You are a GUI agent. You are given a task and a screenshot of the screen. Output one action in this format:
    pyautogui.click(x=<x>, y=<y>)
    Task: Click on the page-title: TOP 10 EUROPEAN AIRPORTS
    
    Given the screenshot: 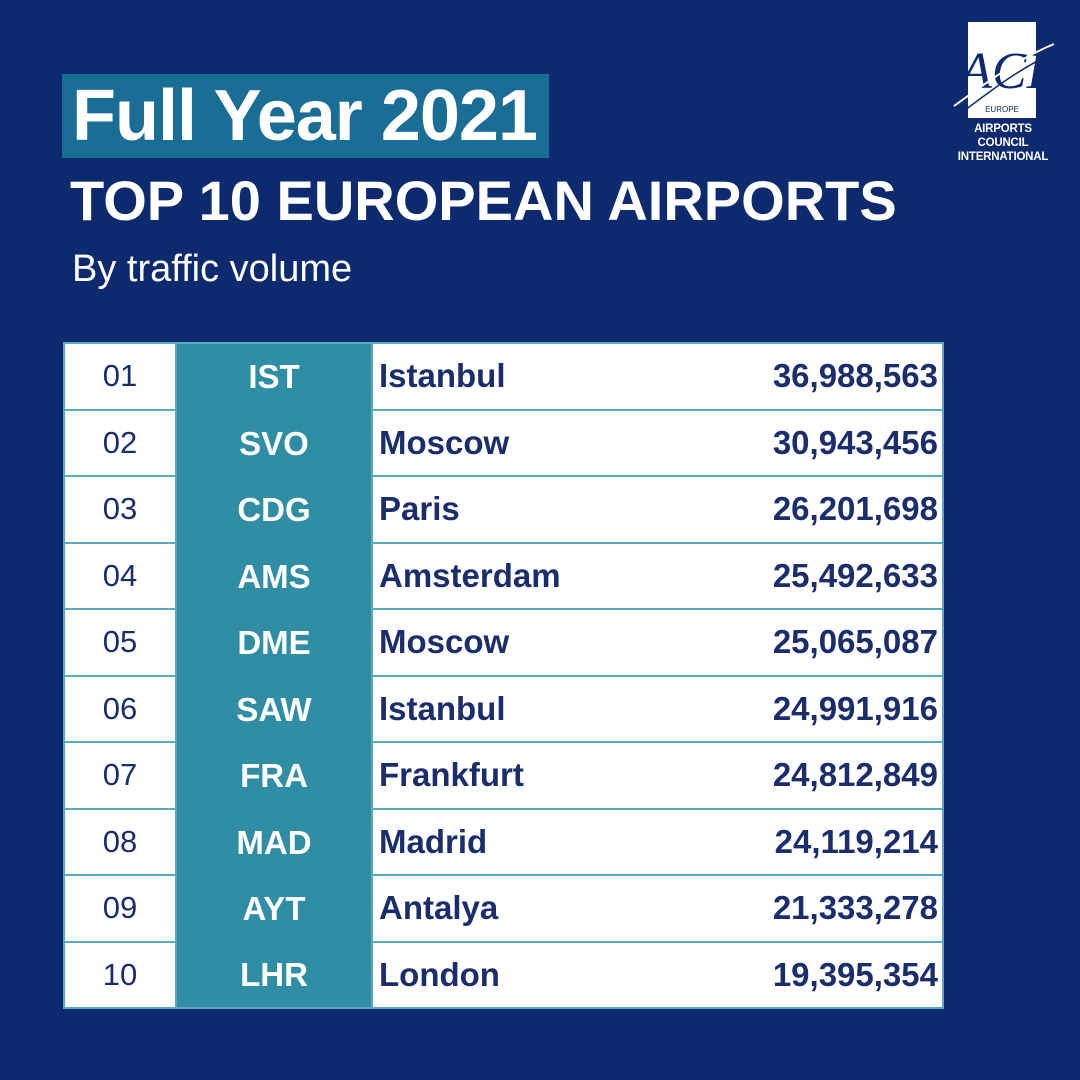 What is the action you would take?
    pyautogui.click(x=483, y=200)
    